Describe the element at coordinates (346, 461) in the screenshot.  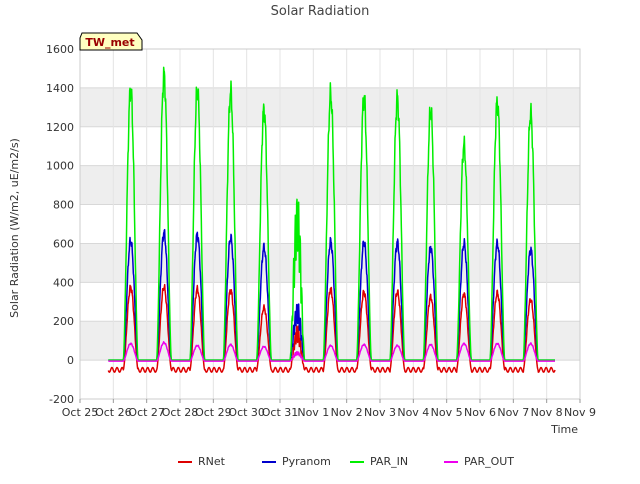
I see `legend: RNet Pyranom PAR_IN PAR_OUT` at that location.